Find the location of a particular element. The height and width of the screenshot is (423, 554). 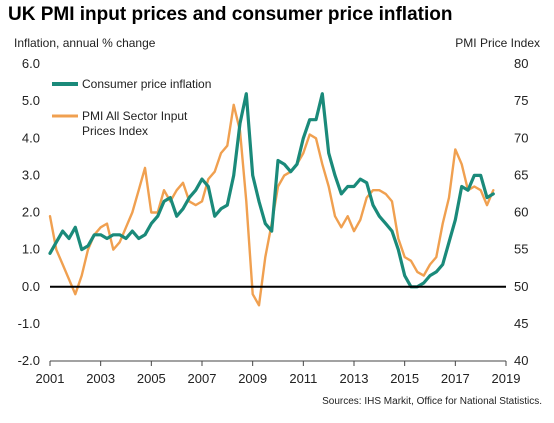

y-left-tick-label: 3.0 is located at coordinates (31, 174).